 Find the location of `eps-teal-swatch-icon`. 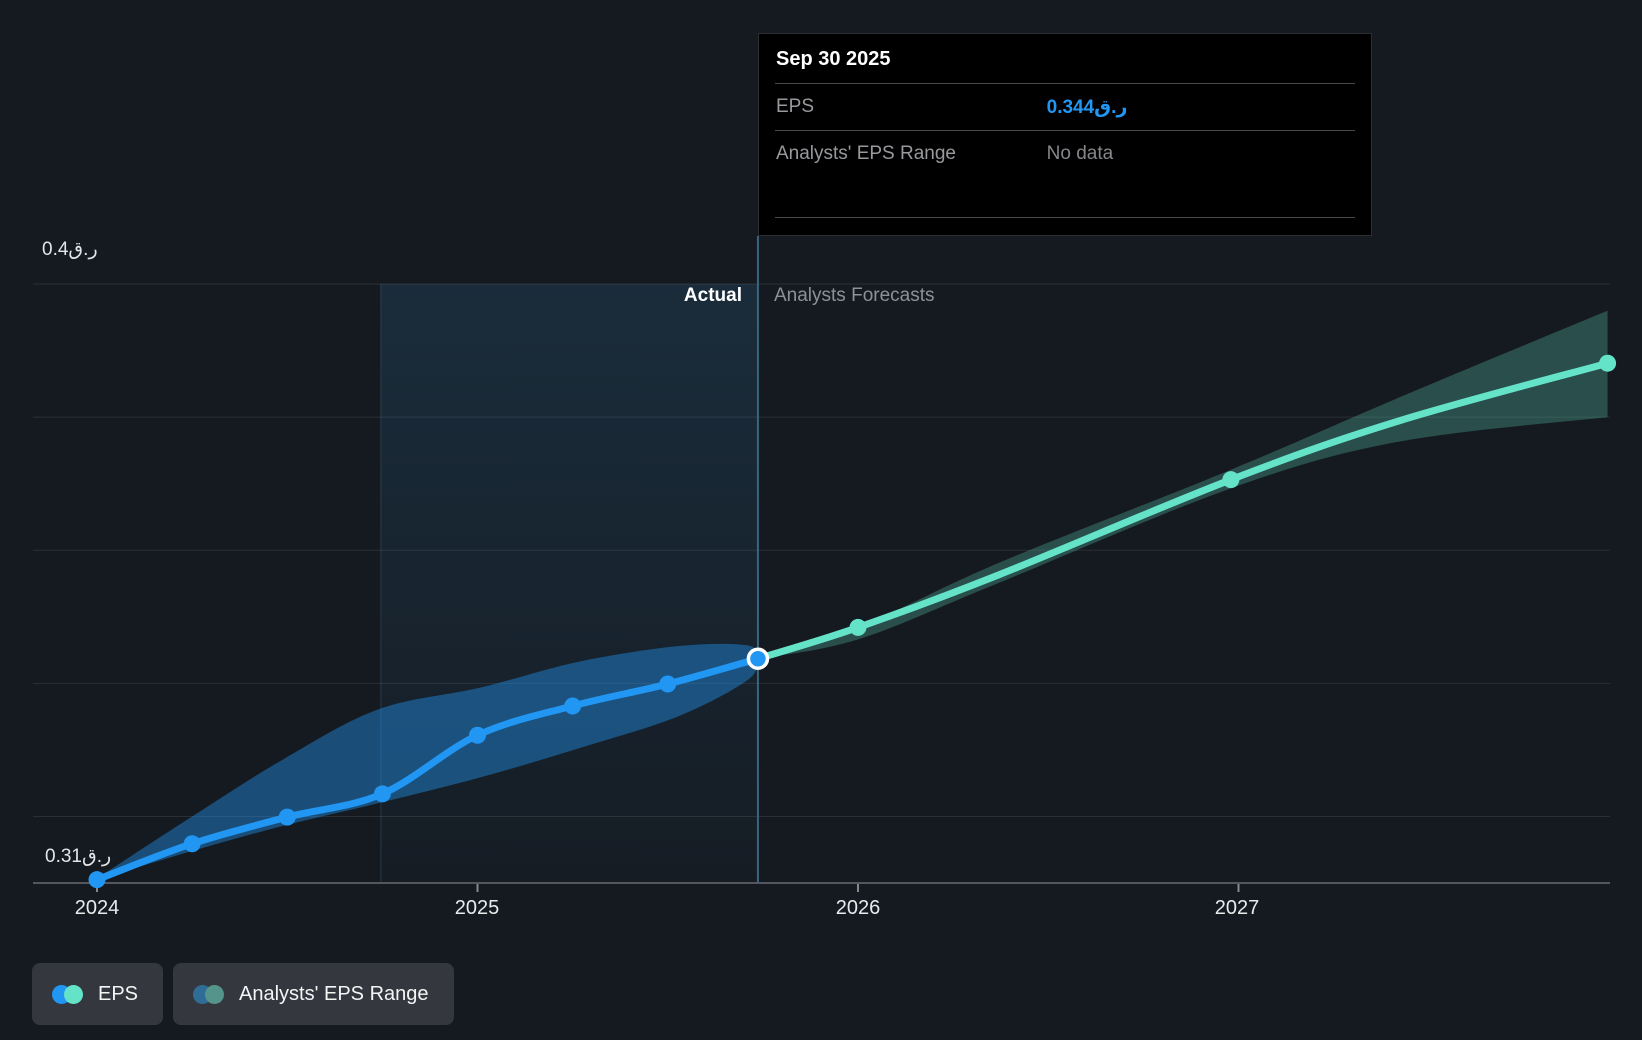

eps-teal-swatch-icon is located at coordinates (73, 994).